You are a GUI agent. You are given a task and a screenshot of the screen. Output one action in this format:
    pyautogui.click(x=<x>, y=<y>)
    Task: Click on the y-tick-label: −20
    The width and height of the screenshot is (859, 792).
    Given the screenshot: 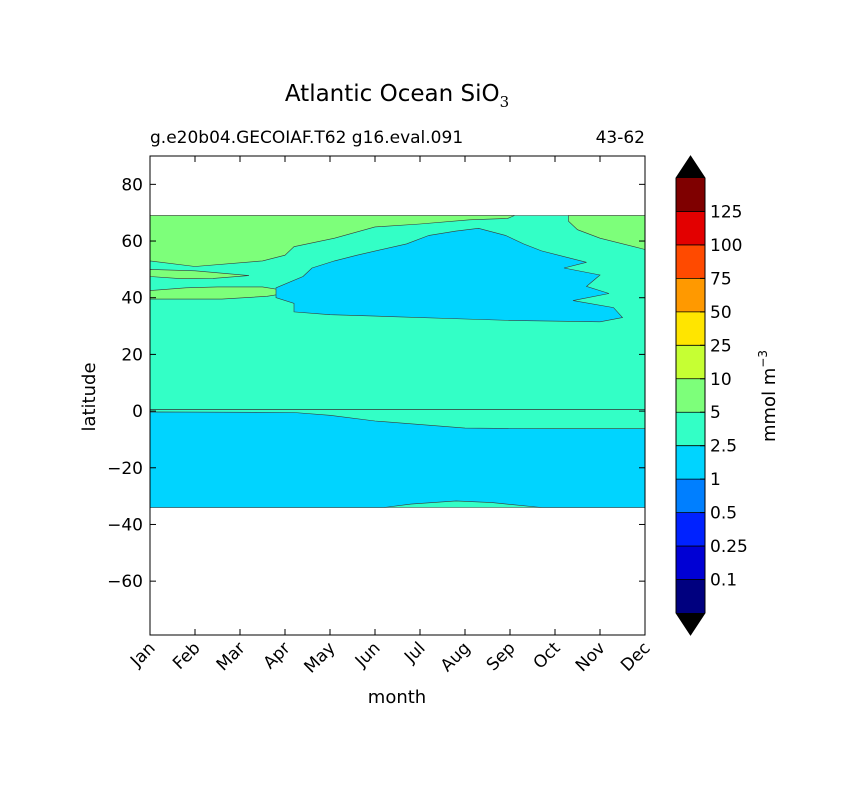 What is the action you would take?
    pyautogui.click(x=125, y=469)
    